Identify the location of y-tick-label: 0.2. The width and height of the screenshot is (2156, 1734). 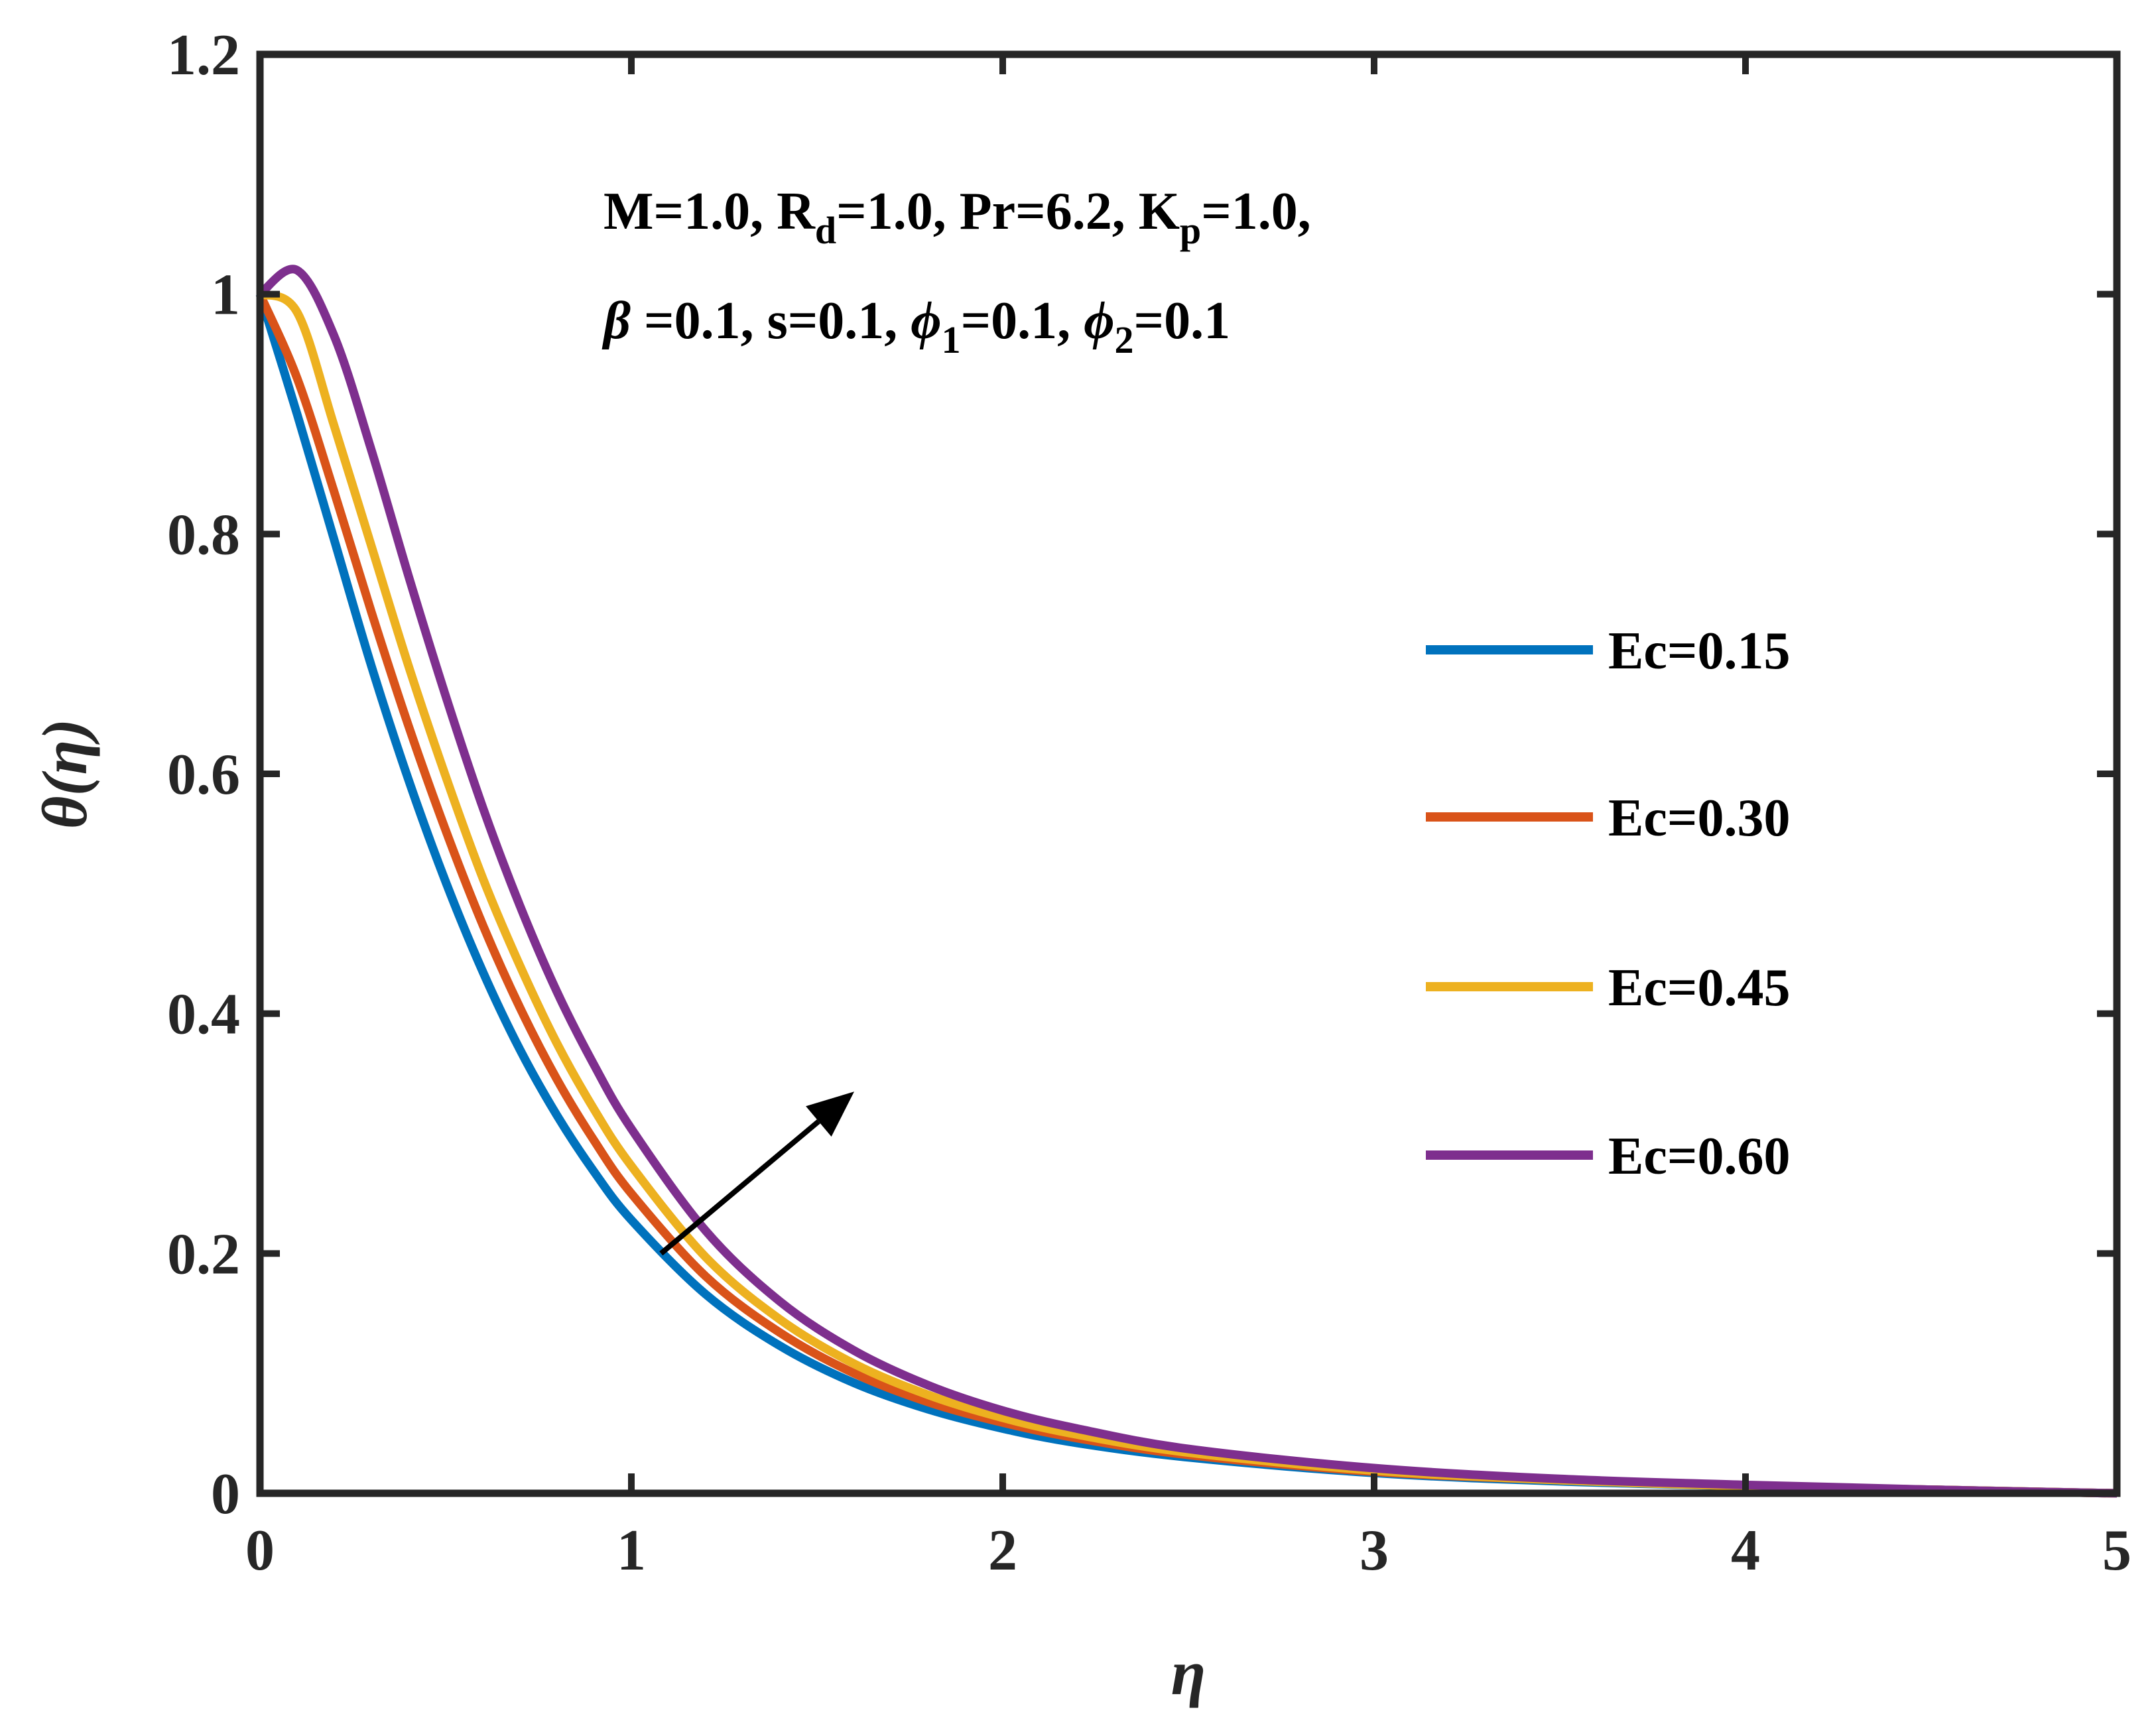
(203, 1254).